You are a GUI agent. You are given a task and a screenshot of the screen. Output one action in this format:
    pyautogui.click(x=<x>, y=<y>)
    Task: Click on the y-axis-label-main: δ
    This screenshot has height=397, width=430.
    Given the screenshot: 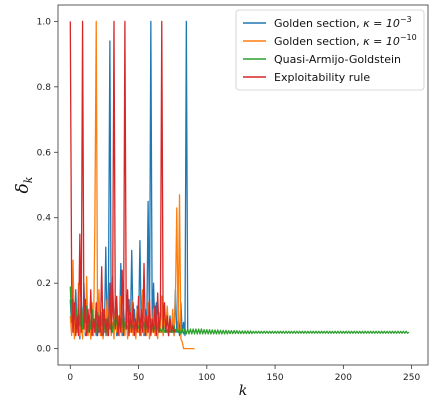 What is the action you would take?
    pyautogui.click(x=23, y=188)
    